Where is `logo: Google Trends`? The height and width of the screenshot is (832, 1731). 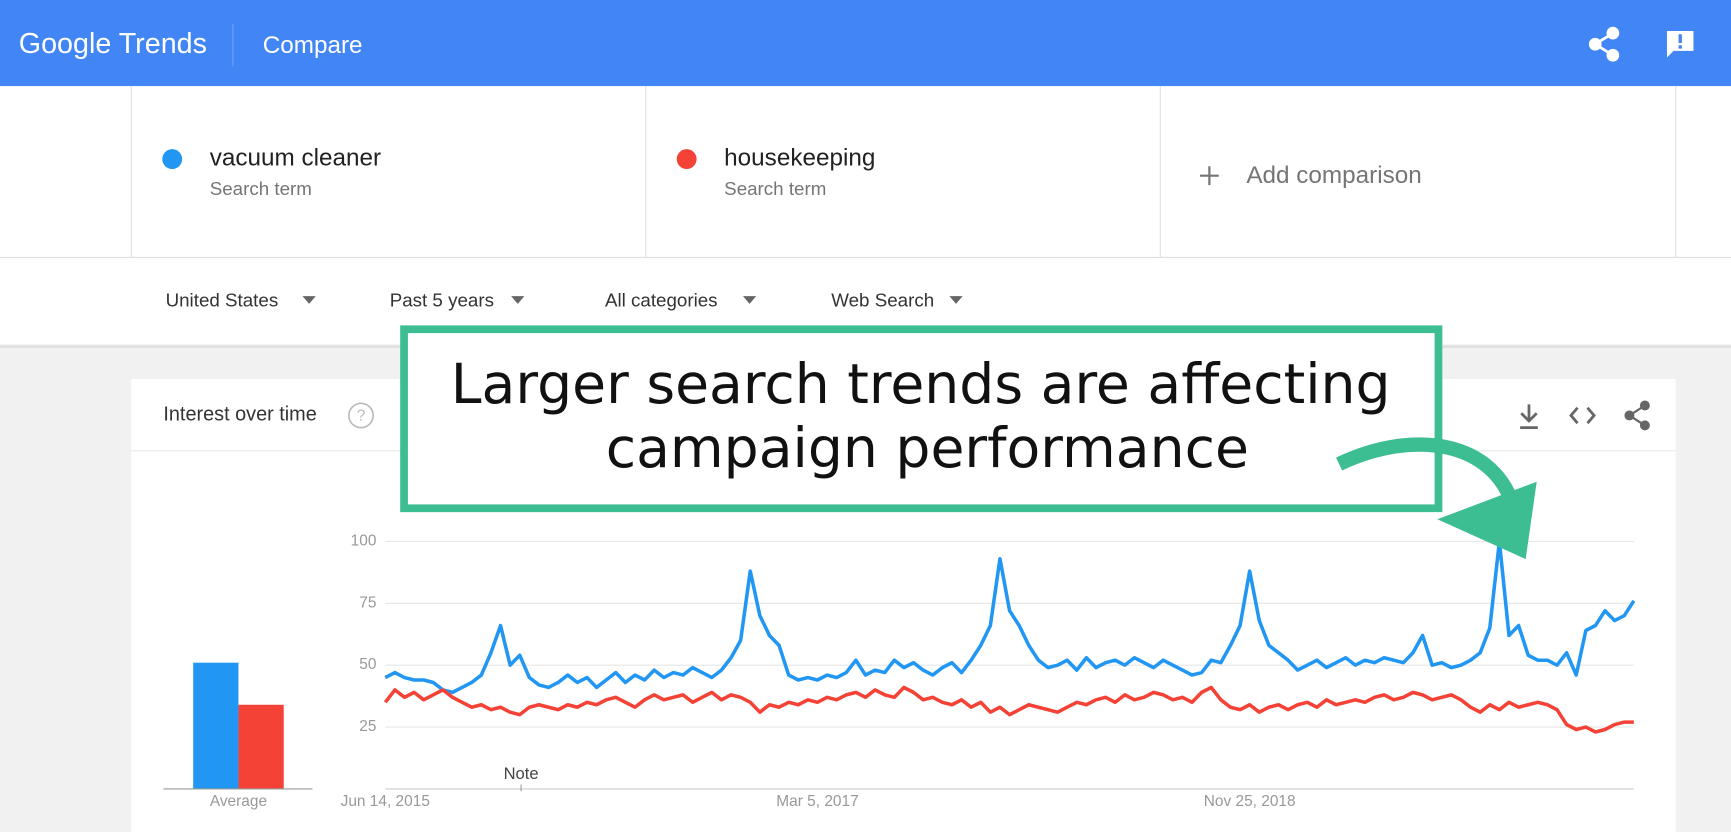 logo: Google Trends is located at coordinates (113, 44).